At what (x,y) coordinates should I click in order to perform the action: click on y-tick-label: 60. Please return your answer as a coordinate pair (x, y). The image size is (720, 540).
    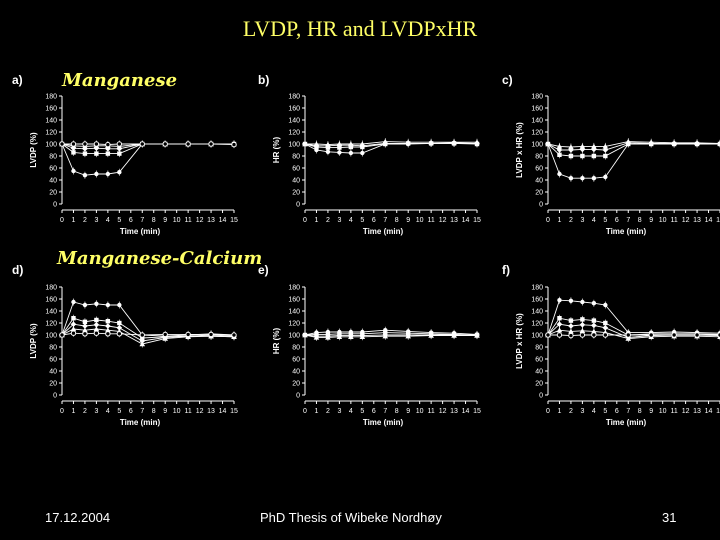
    Looking at the image, I should click on (296, 169).